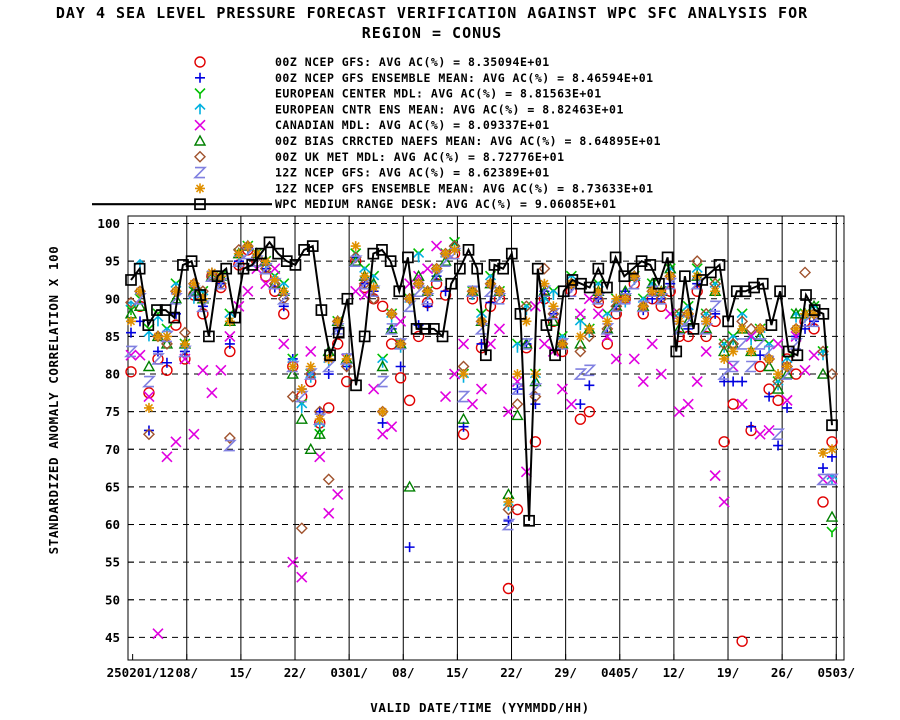 This screenshot has height=720, width=900. Describe the element at coordinates (479, 707) in the screenshot. I see `x-axis-label: VALID DATE/TIME (YYMMDD/HH)` at that location.